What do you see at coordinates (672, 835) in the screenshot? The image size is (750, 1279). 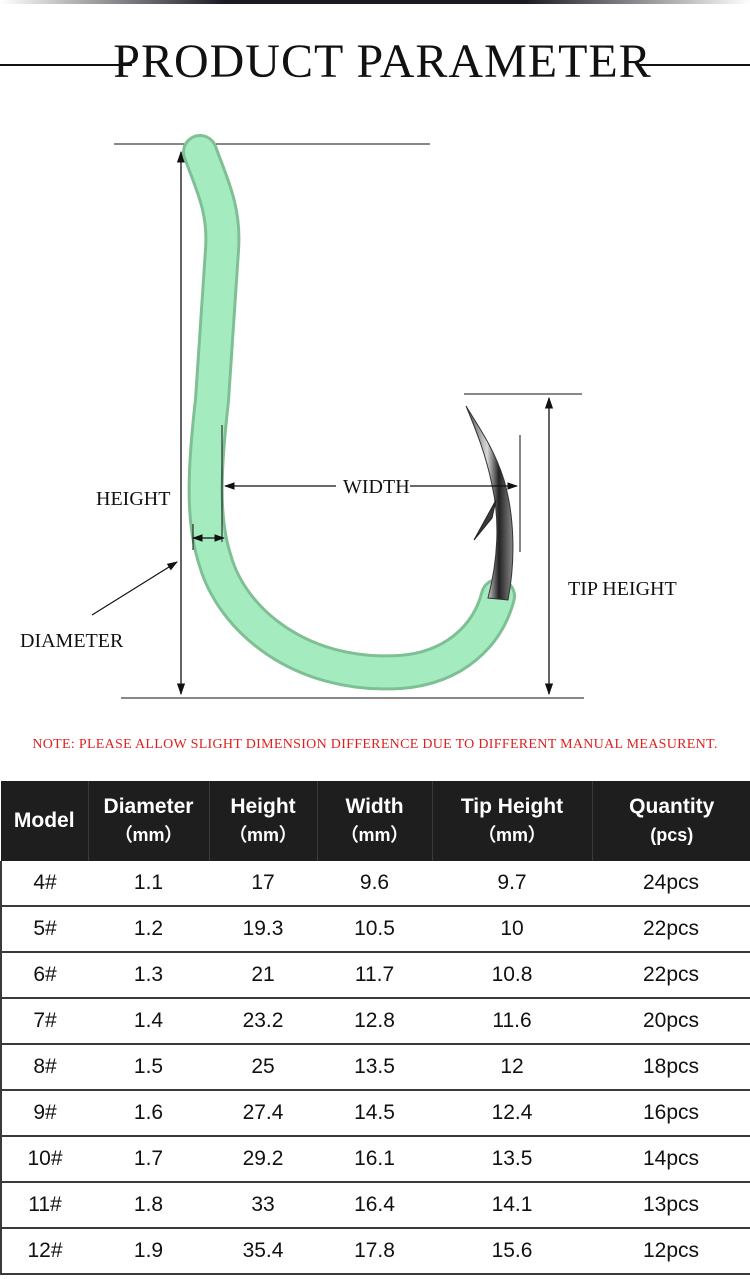 I see `column-header-unit: (pcs)` at bounding box center [672, 835].